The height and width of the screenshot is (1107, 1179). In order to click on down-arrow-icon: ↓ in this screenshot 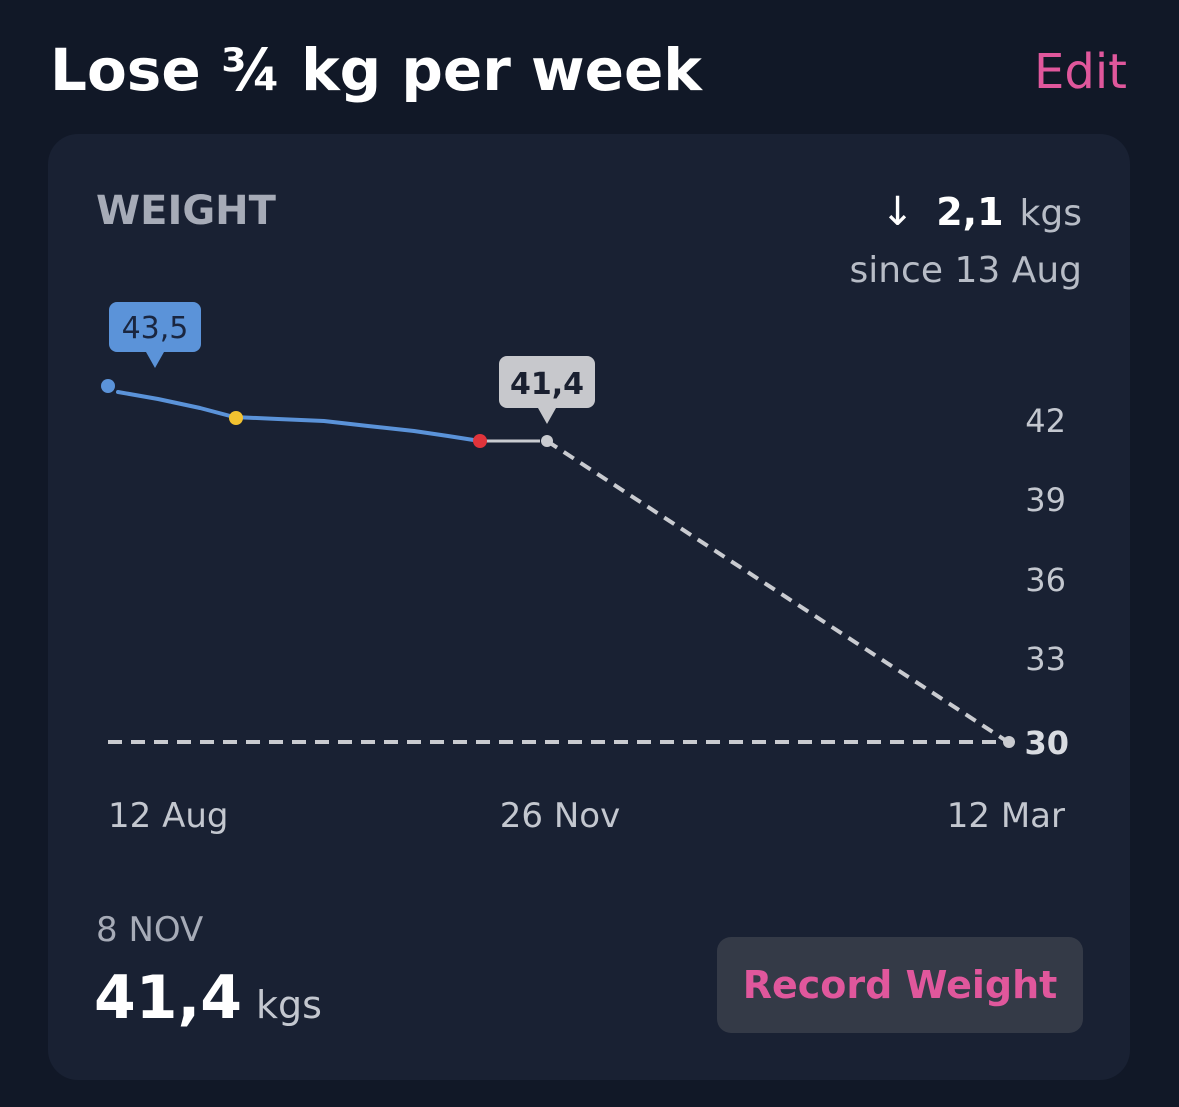, I will do `click(897, 212)`.